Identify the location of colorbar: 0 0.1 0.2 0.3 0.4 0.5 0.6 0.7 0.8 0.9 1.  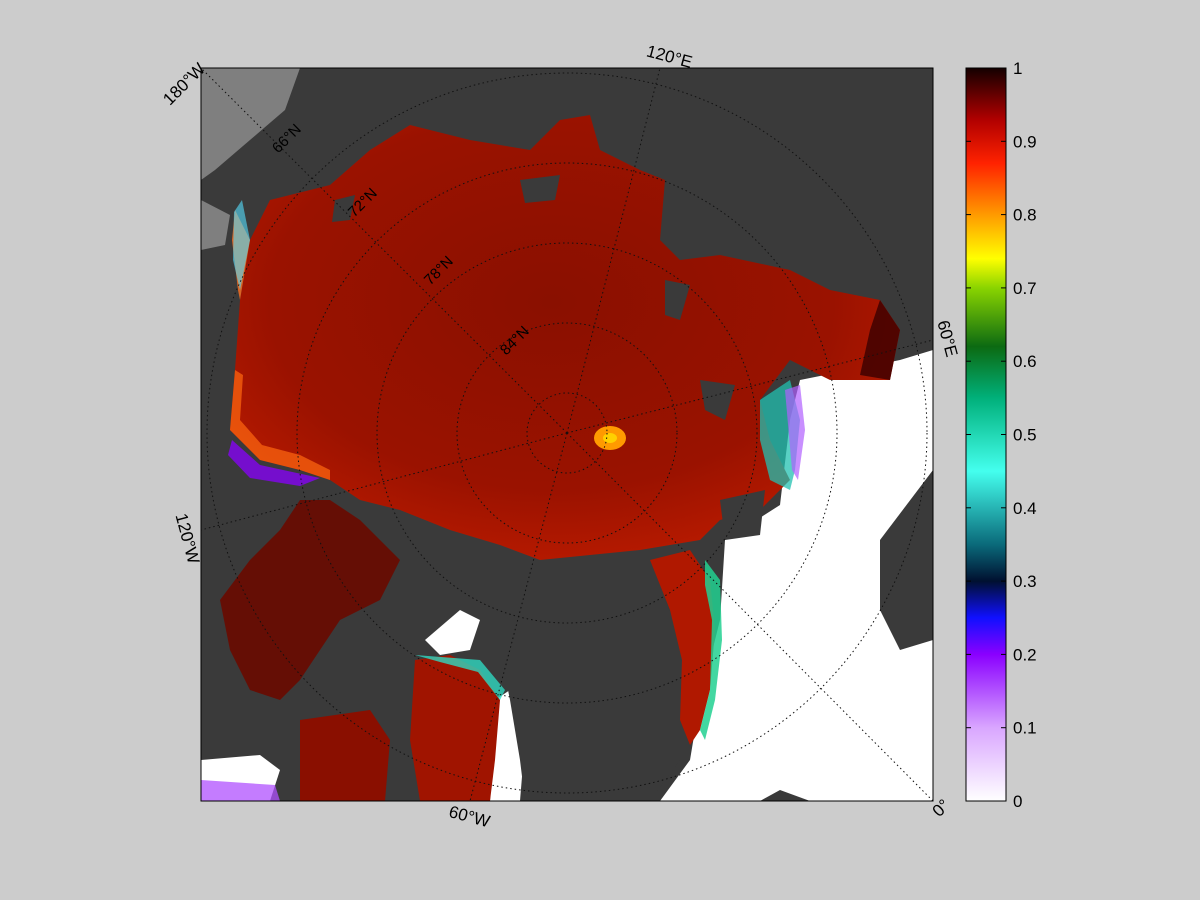
(1001, 435).